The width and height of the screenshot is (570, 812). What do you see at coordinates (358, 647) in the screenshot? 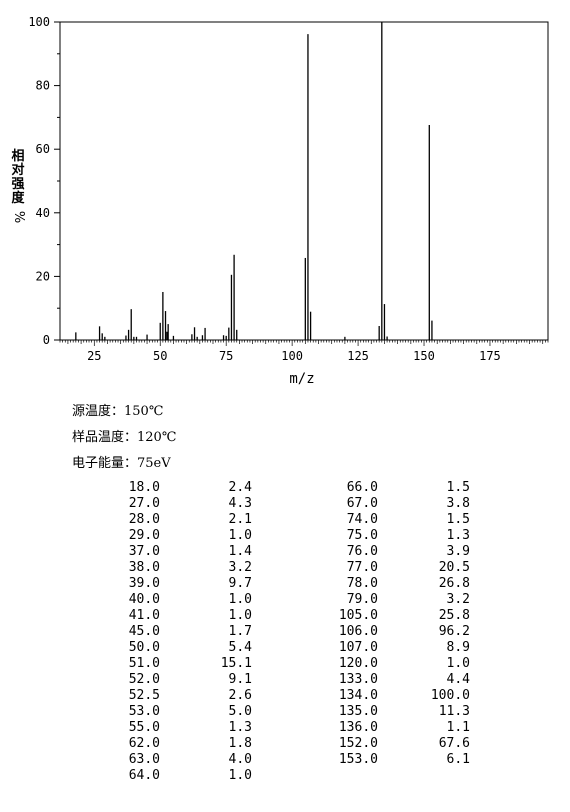
I see `mz-value: 107.0` at bounding box center [358, 647].